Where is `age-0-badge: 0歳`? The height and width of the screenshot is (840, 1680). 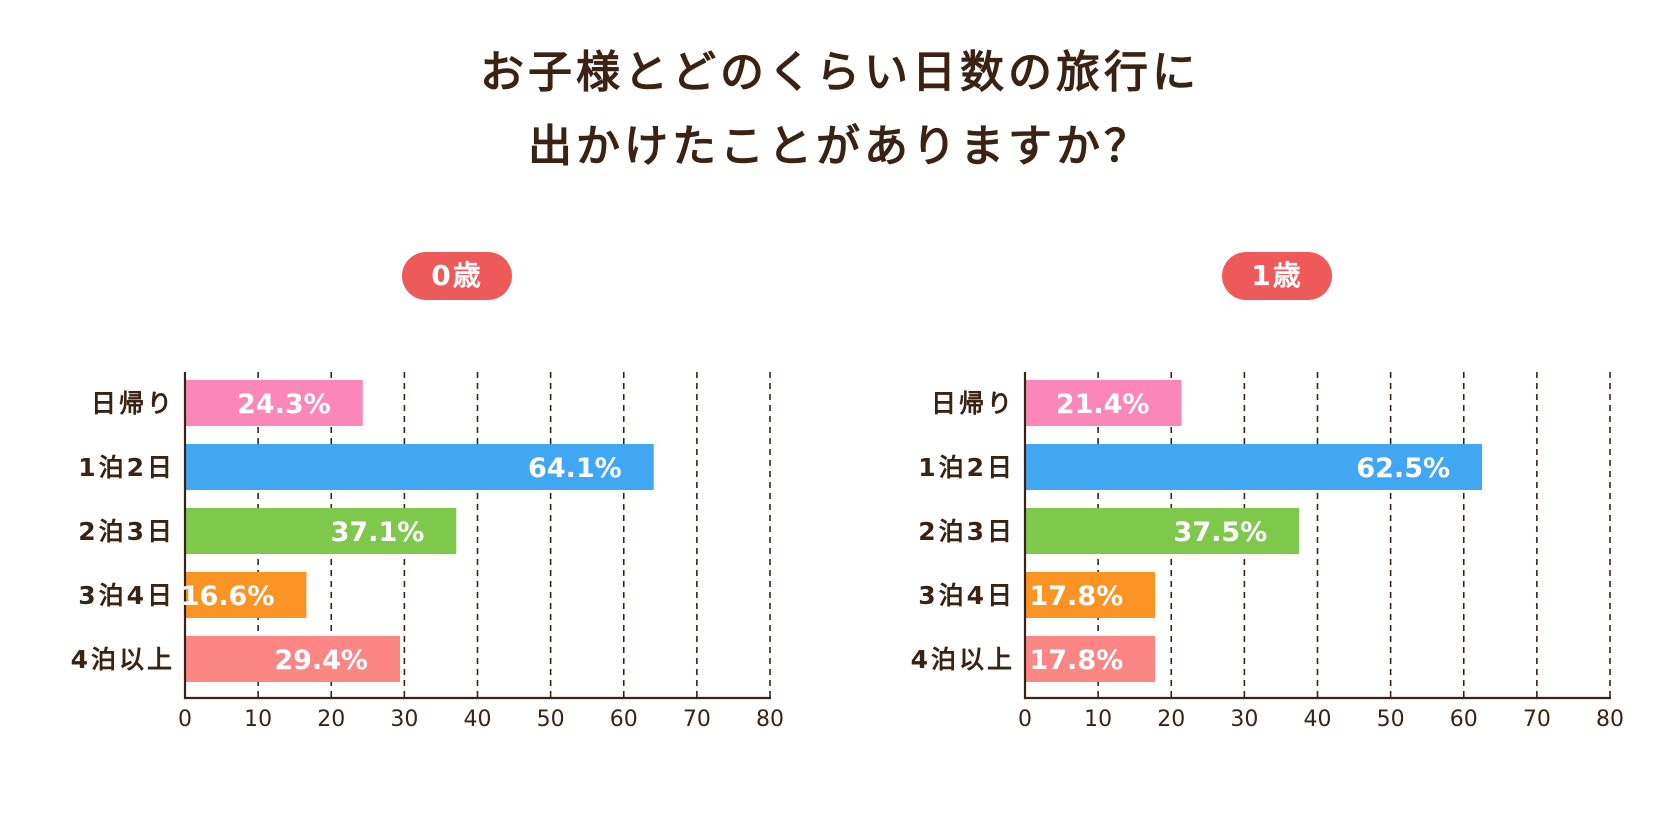
age-0-badge: 0歳 is located at coordinates (457, 276).